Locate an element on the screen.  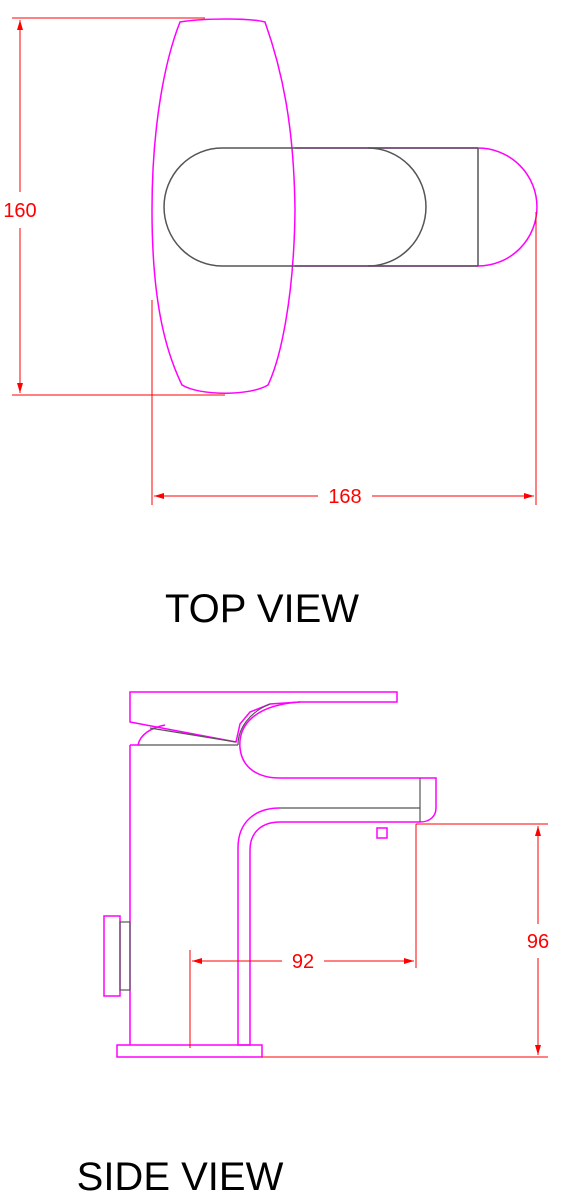
dimension-label-92: 92 is located at coordinates (303, 962).